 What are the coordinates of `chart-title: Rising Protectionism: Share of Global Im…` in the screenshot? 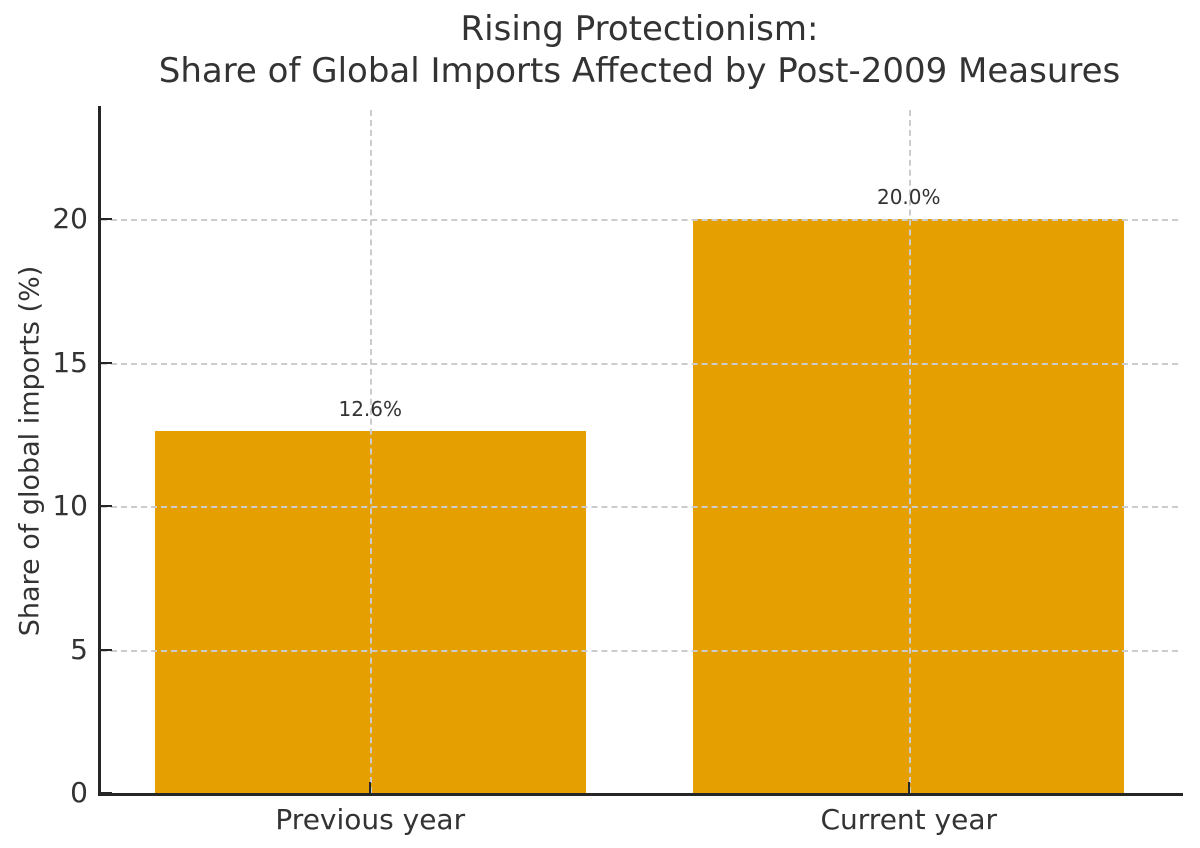 It's located at (639, 50).